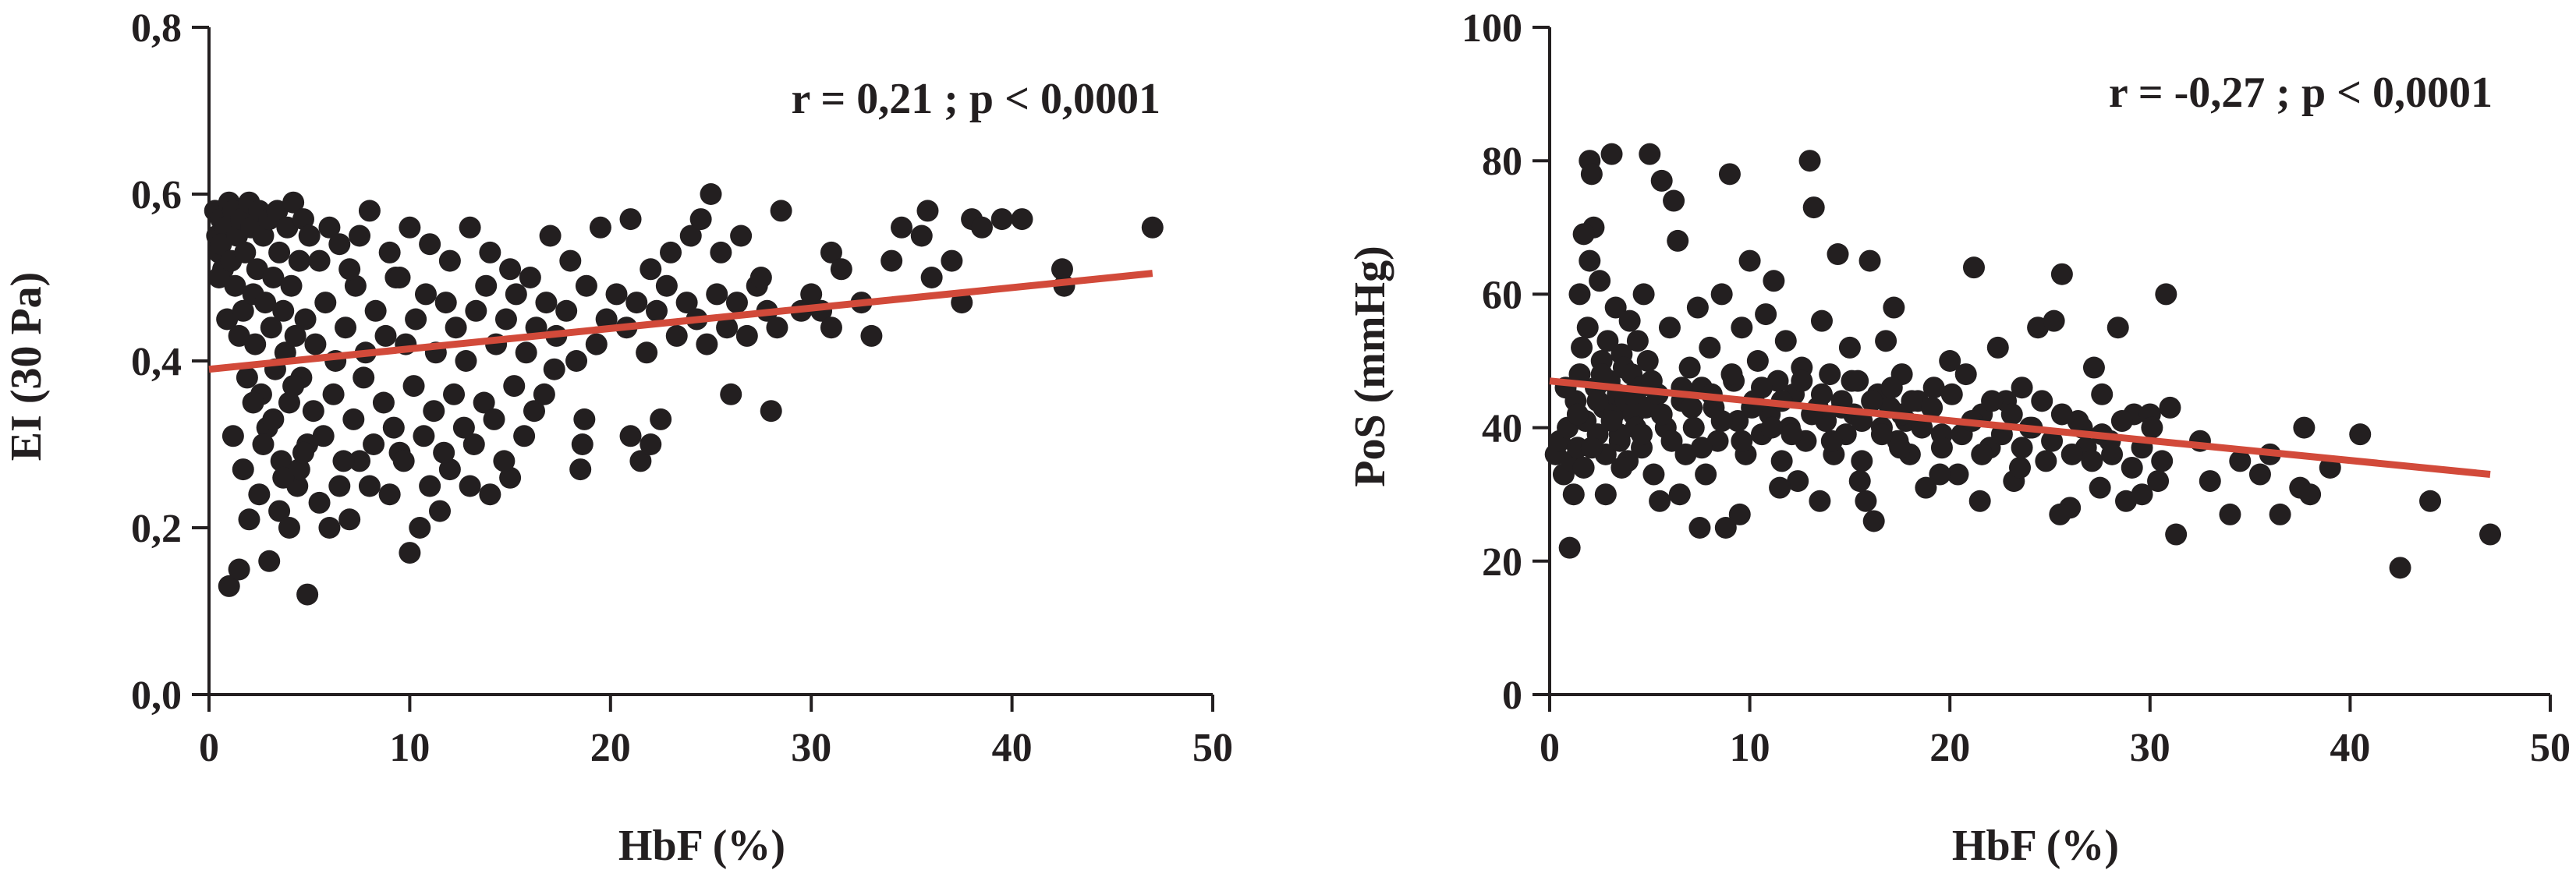 The image size is (2576, 877). Describe the element at coordinates (156, 362) in the screenshot. I see `y-tick-label: 0,4` at that location.